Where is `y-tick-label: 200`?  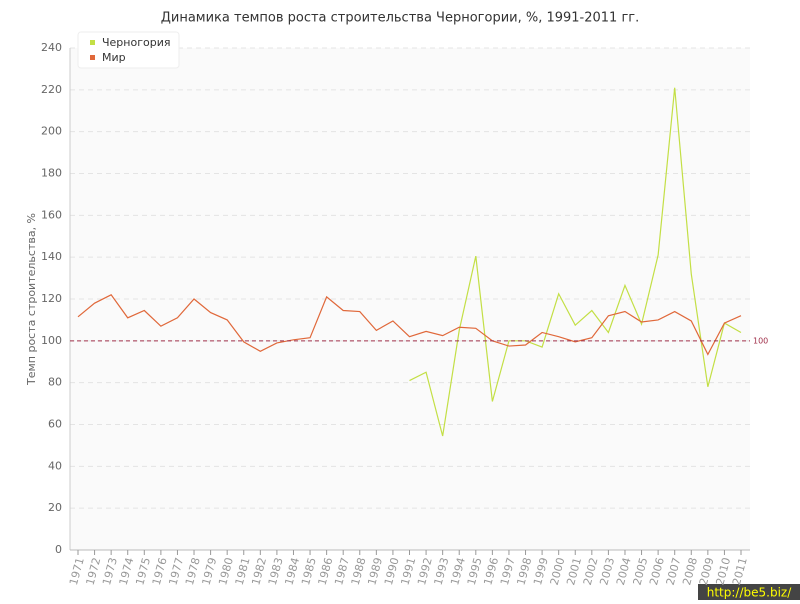 y-tick-label: 200 is located at coordinates (51, 131).